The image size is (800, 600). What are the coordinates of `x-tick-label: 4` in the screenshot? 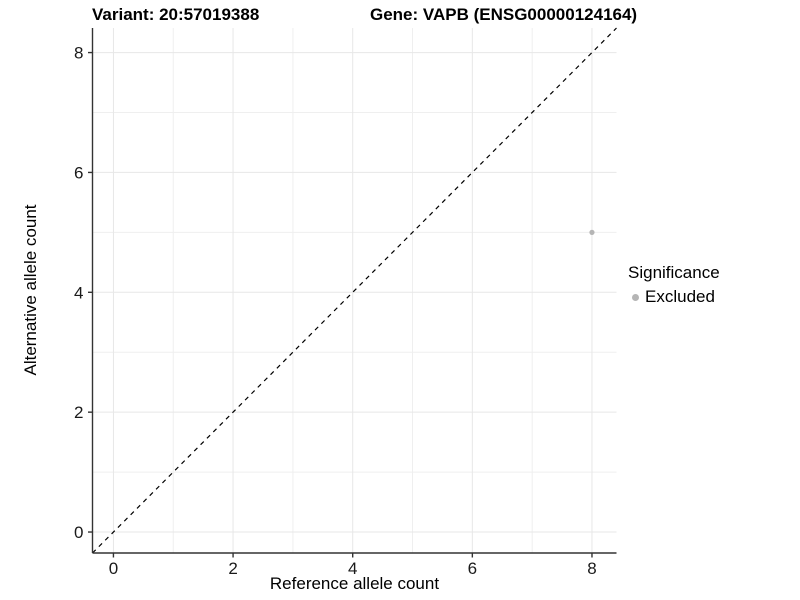 It's located at (352, 568).